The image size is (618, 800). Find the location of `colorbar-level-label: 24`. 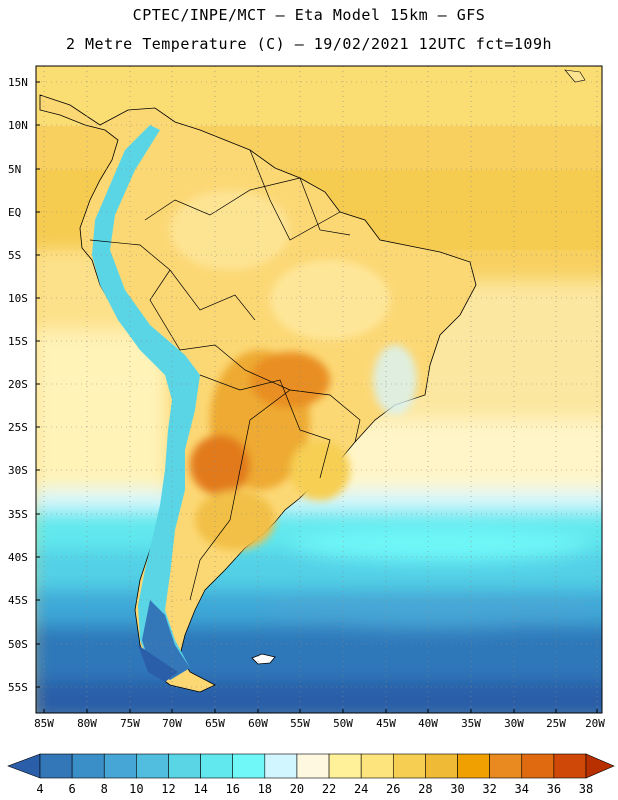

colorbar-level-label: 24 is located at coordinates (361, 789).